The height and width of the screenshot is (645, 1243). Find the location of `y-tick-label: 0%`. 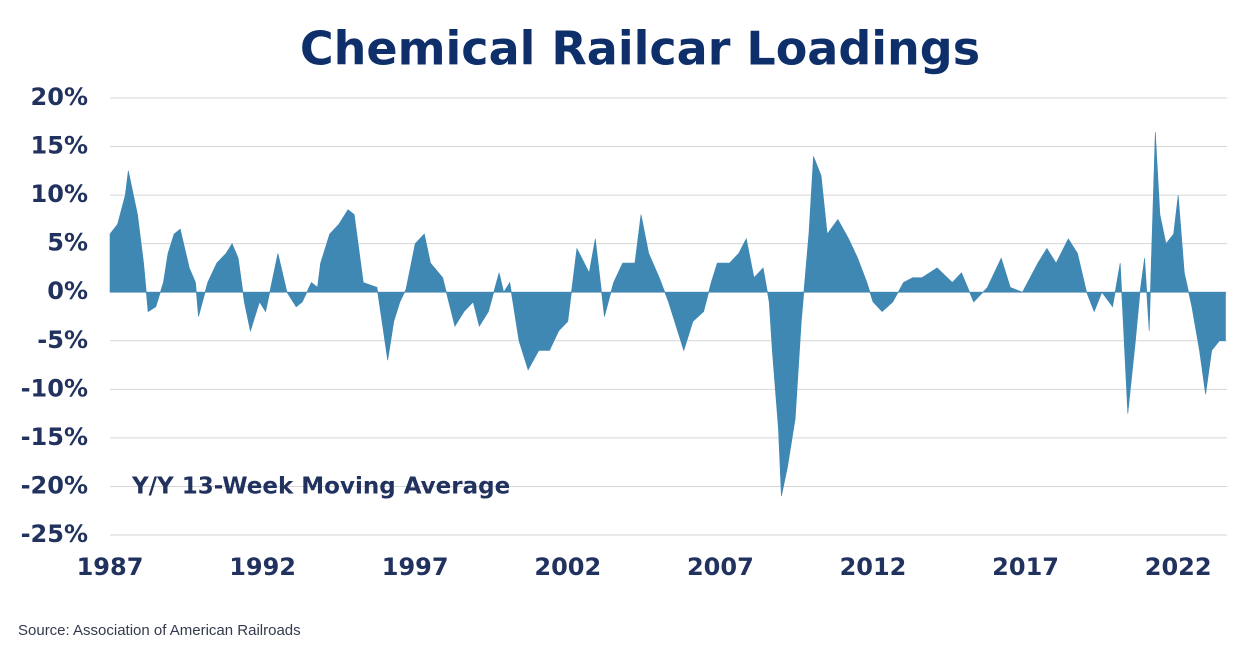

y-tick-label: 0% is located at coordinates (67, 291).